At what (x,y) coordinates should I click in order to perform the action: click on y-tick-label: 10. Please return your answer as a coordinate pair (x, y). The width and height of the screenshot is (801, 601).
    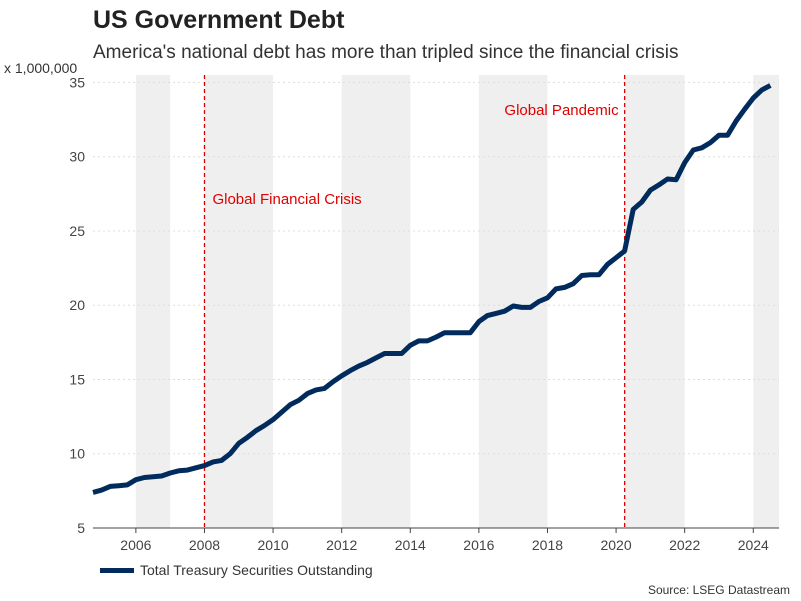
    Looking at the image, I should click on (77, 454).